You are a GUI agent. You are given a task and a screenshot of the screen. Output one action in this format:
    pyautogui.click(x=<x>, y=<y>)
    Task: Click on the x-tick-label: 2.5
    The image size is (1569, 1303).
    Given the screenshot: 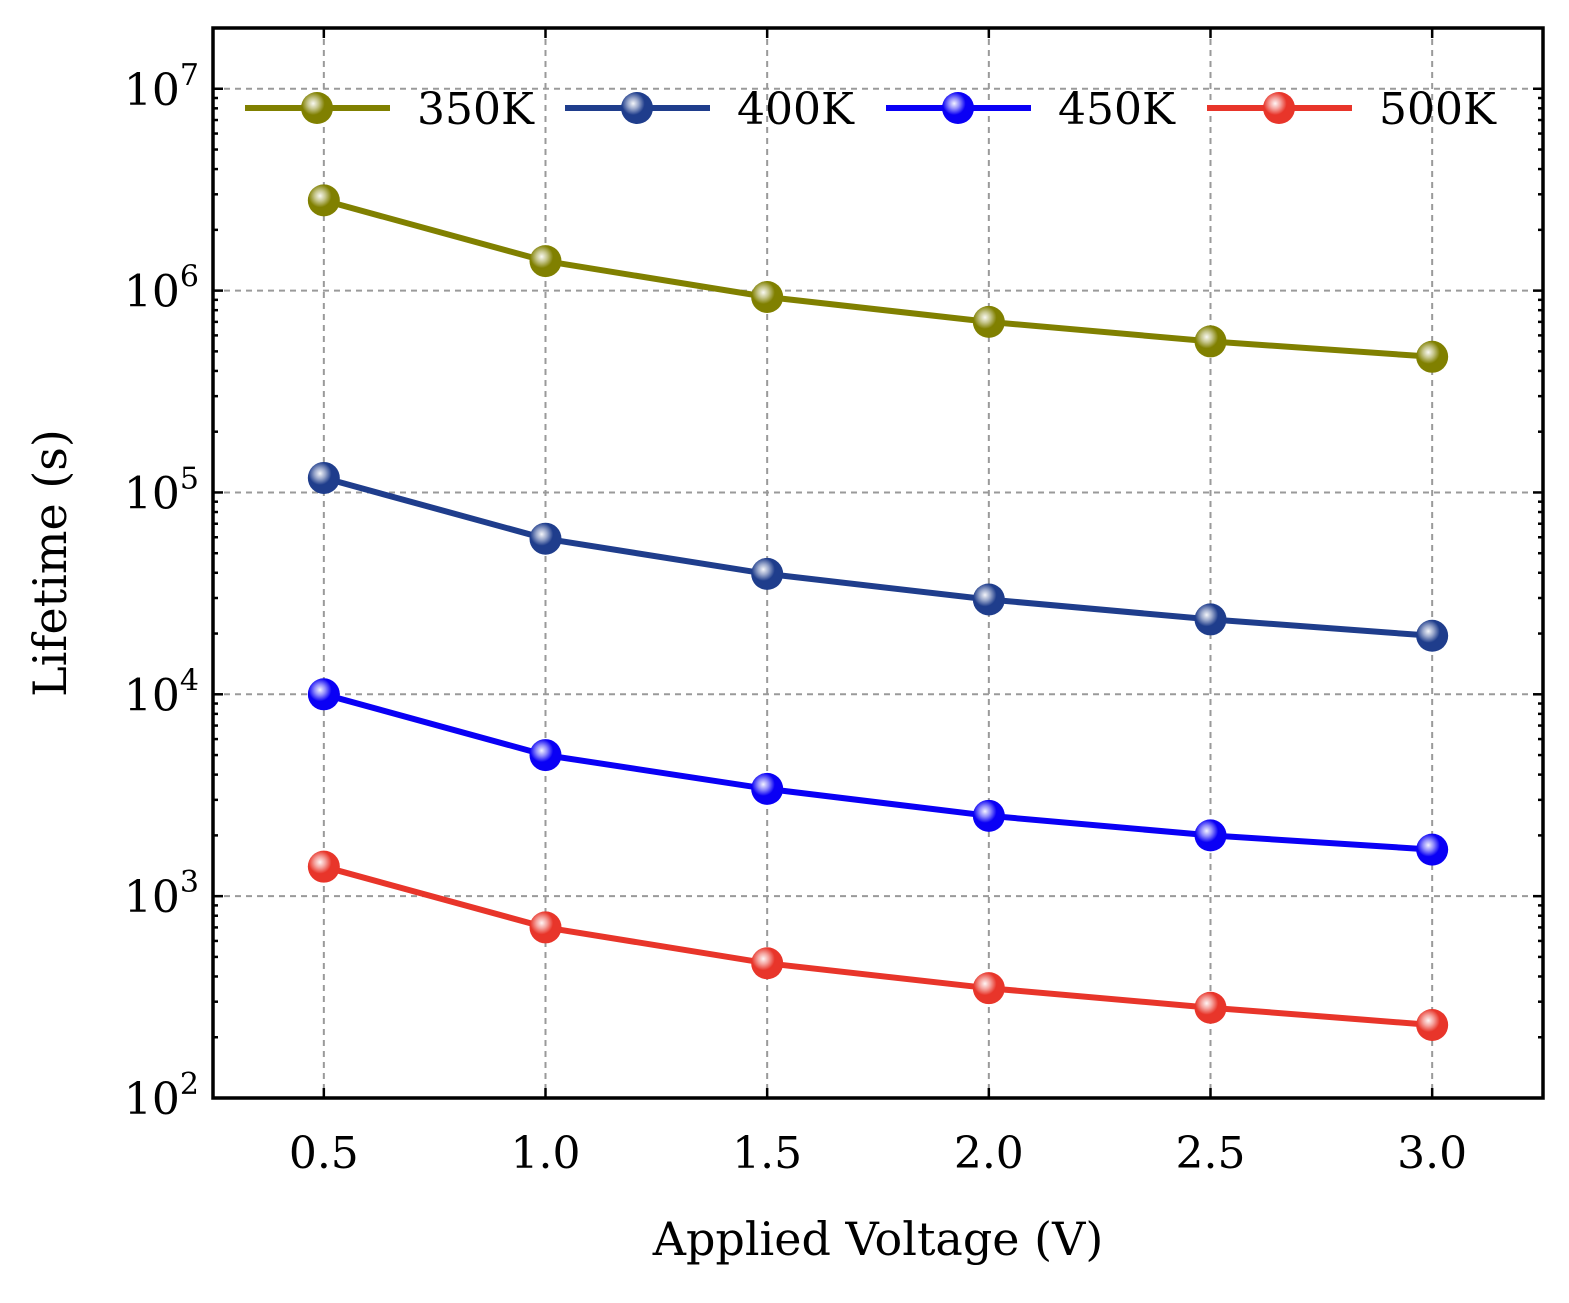 What is the action you would take?
    pyautogui.click(x=1211, y=1153)
    